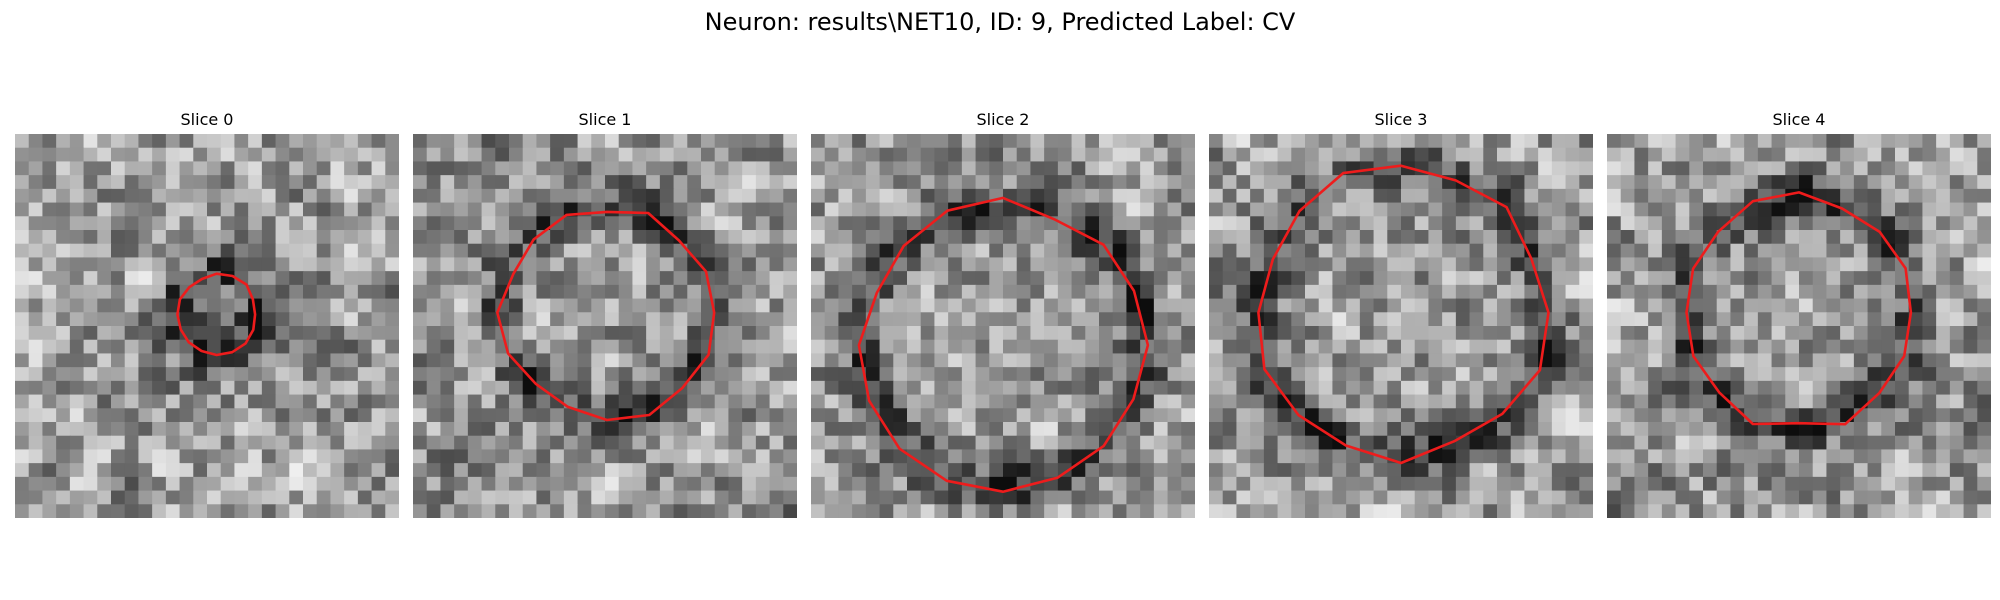 The height and width of the screenshot is (600, 2000). I want to click on slice-title: Slice 4, so click(1799, 119).